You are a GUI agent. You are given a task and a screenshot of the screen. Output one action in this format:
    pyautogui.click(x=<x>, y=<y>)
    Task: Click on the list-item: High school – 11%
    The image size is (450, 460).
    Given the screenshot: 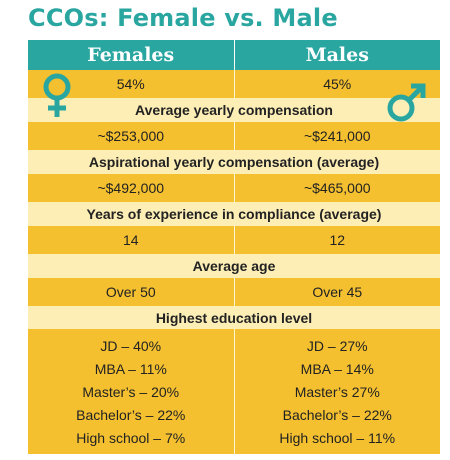 What is the action you would take?
    pyautogui.click(x=337, y=438)
    